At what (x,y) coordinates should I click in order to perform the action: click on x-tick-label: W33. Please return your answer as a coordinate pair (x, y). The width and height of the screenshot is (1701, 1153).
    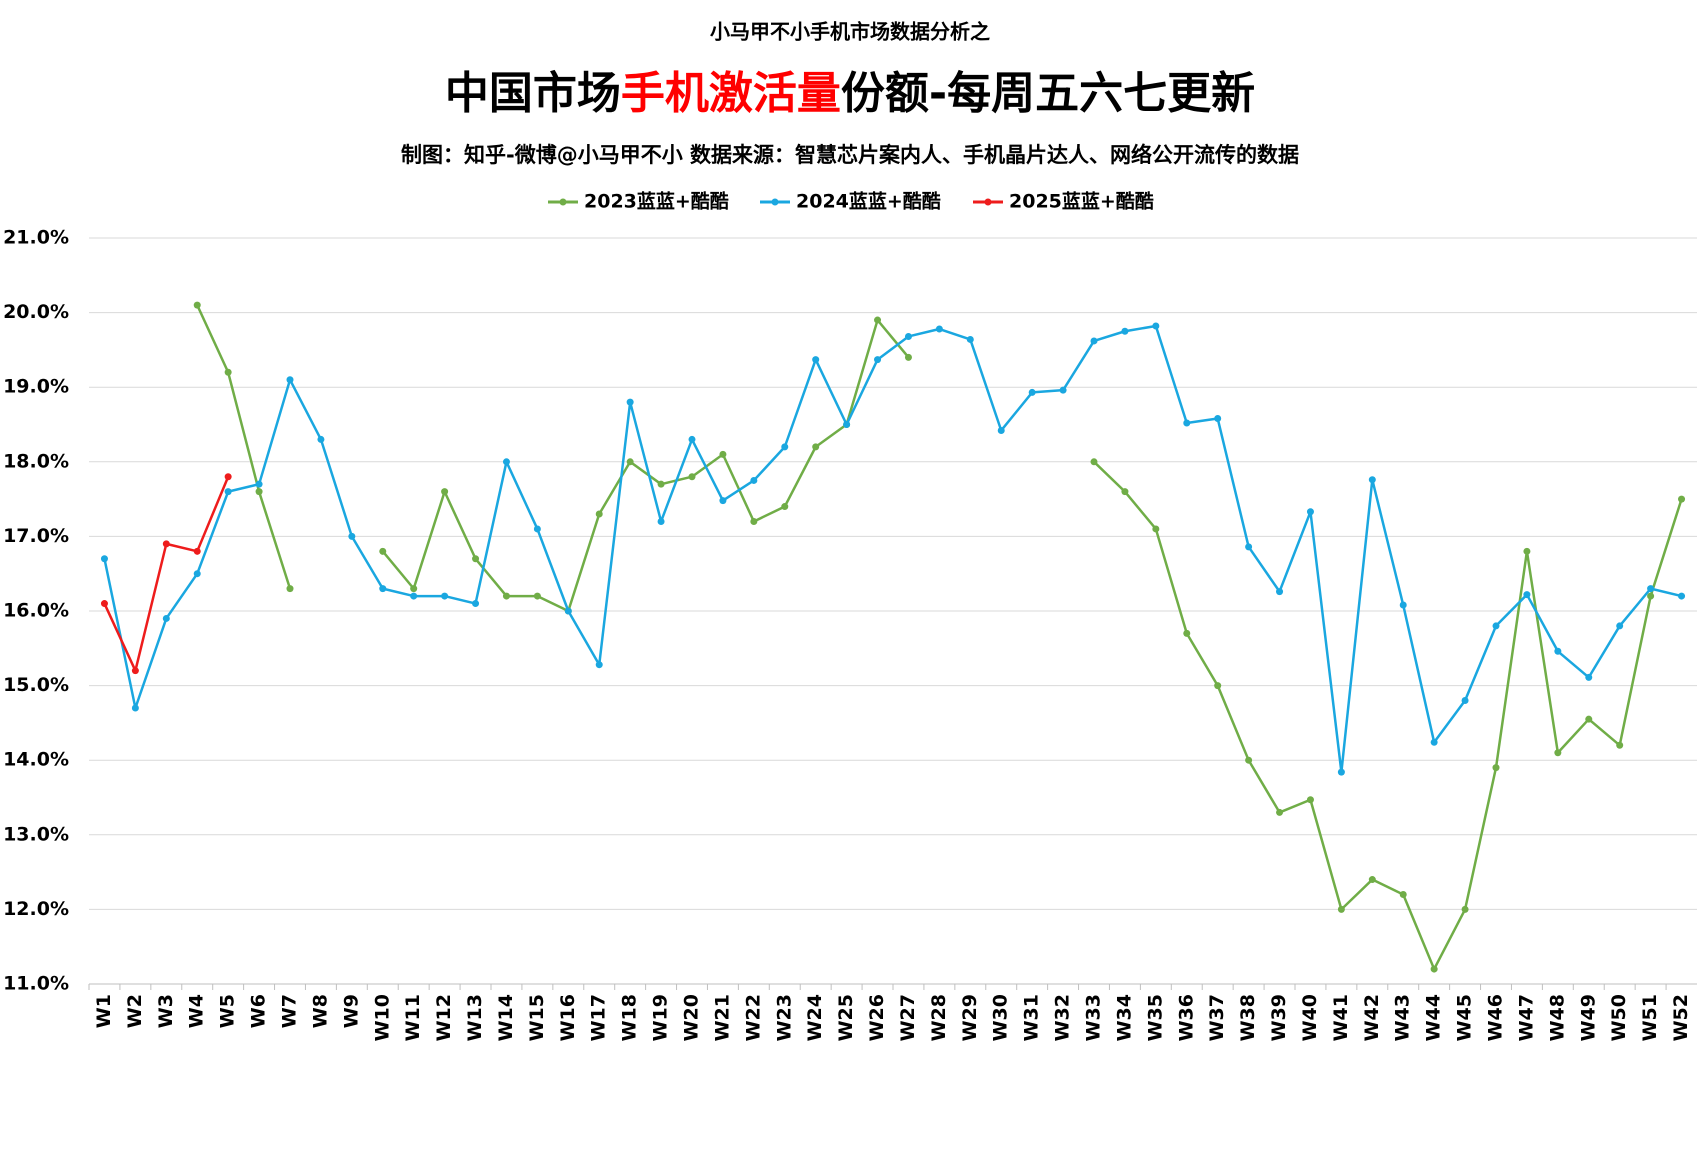
    Looking at the image, I should click on (1094, 1017).